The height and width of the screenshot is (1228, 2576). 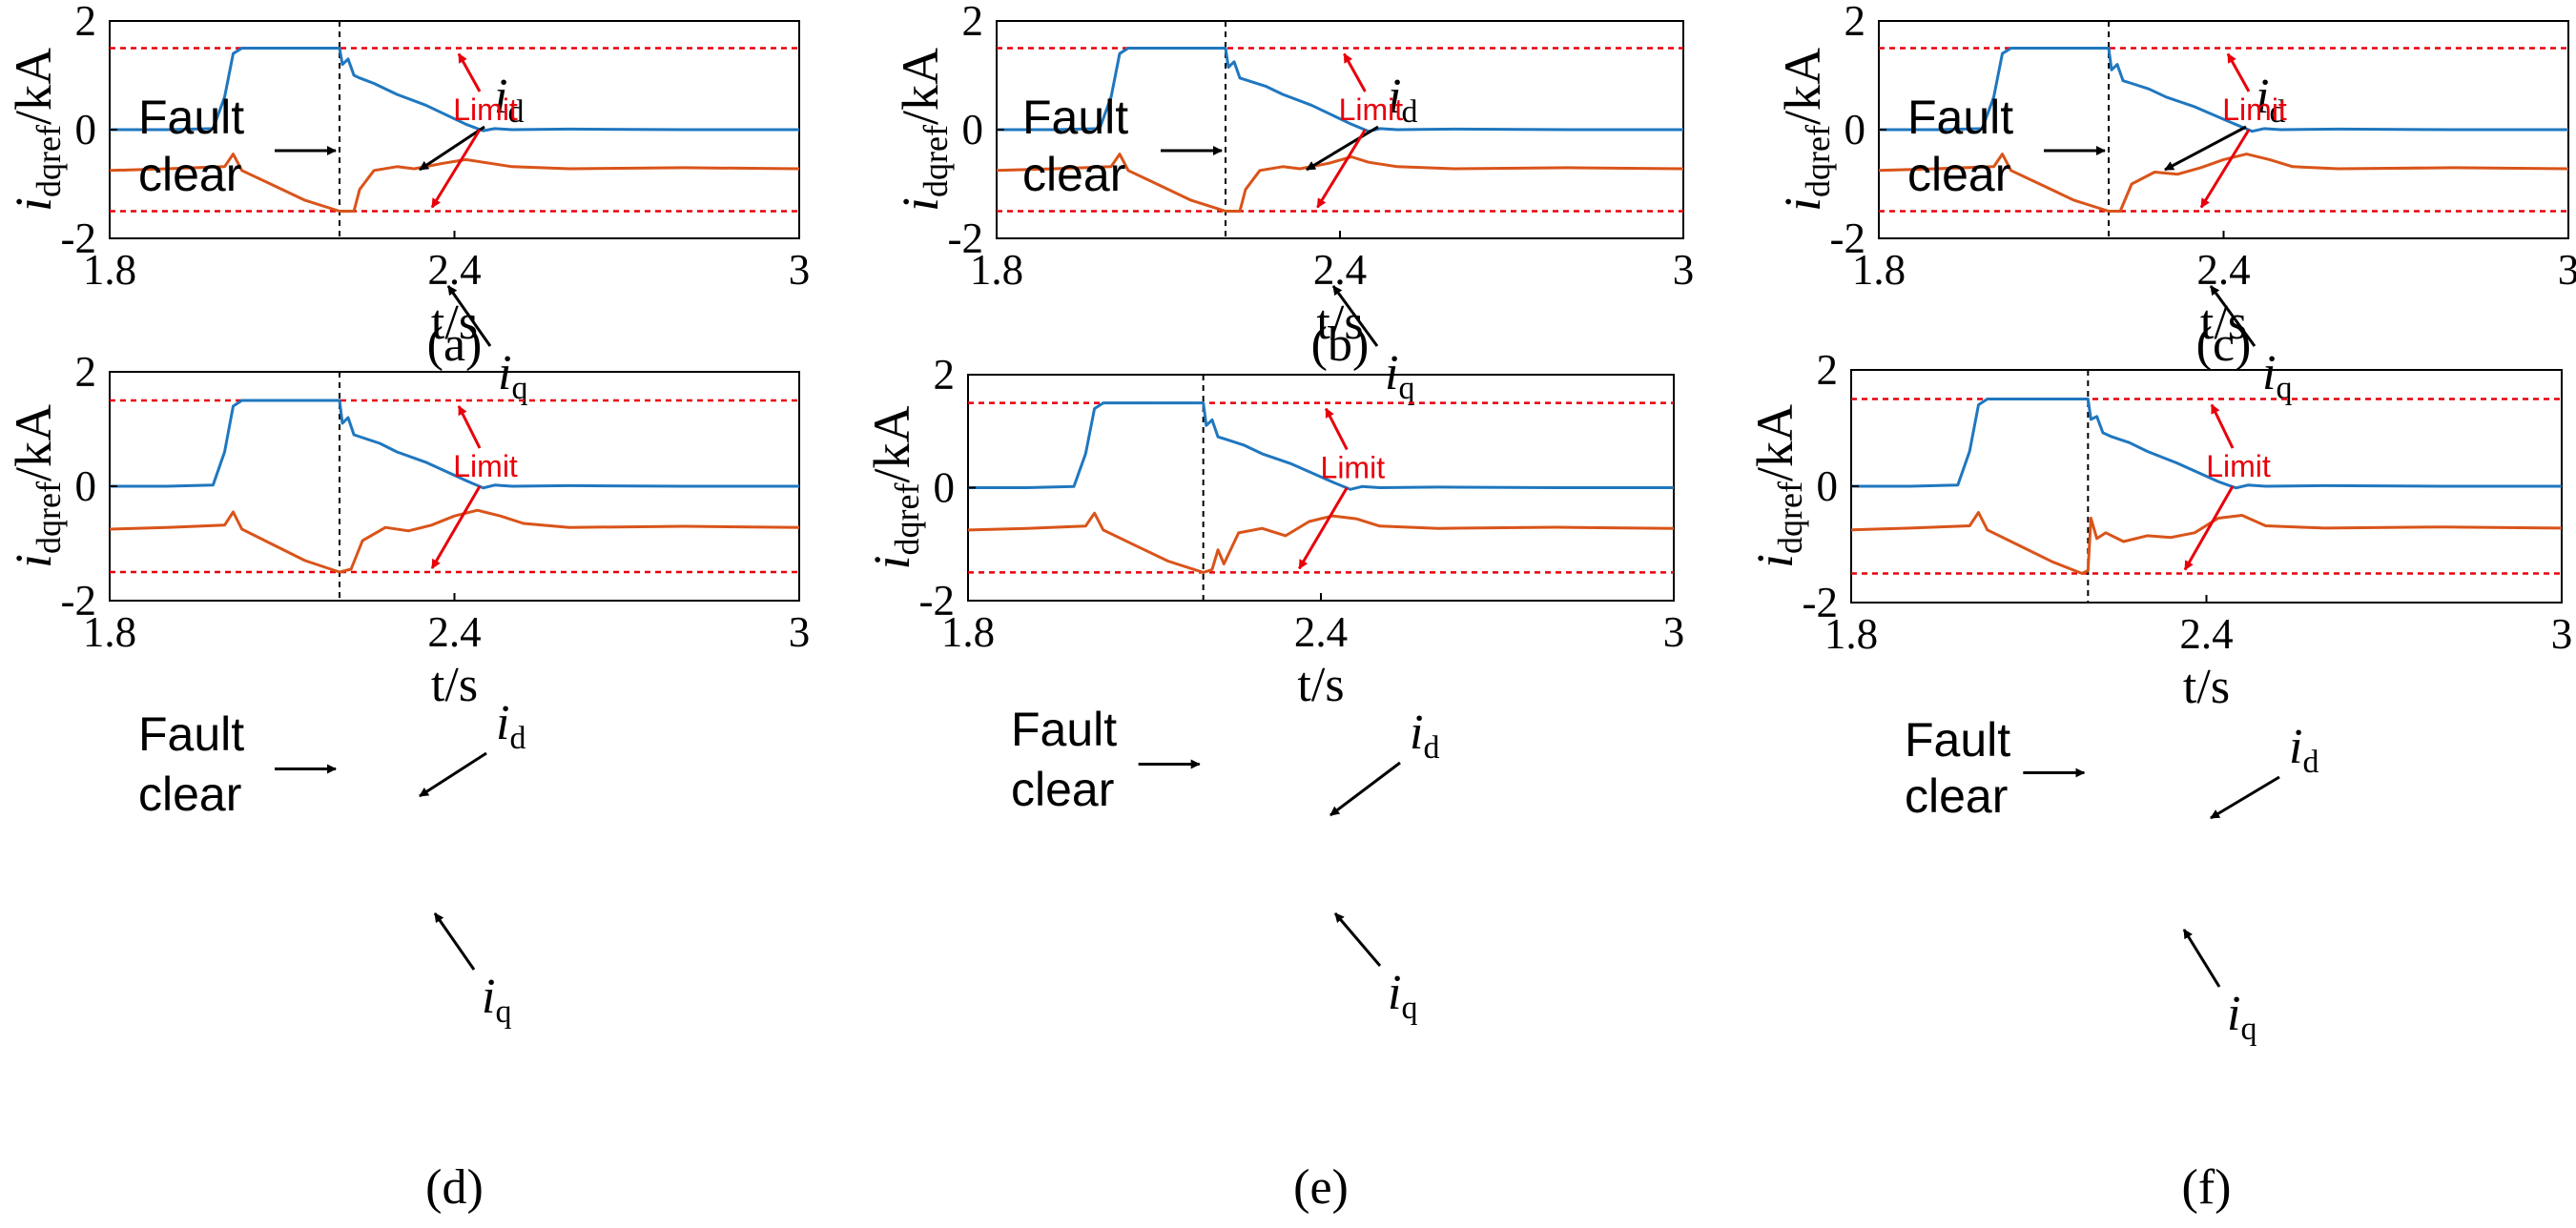 What do you see at coordinates (1321, 1187) in the screenshot?
I see `panel-caption: (e)` at bounding box center [1321, 1187].